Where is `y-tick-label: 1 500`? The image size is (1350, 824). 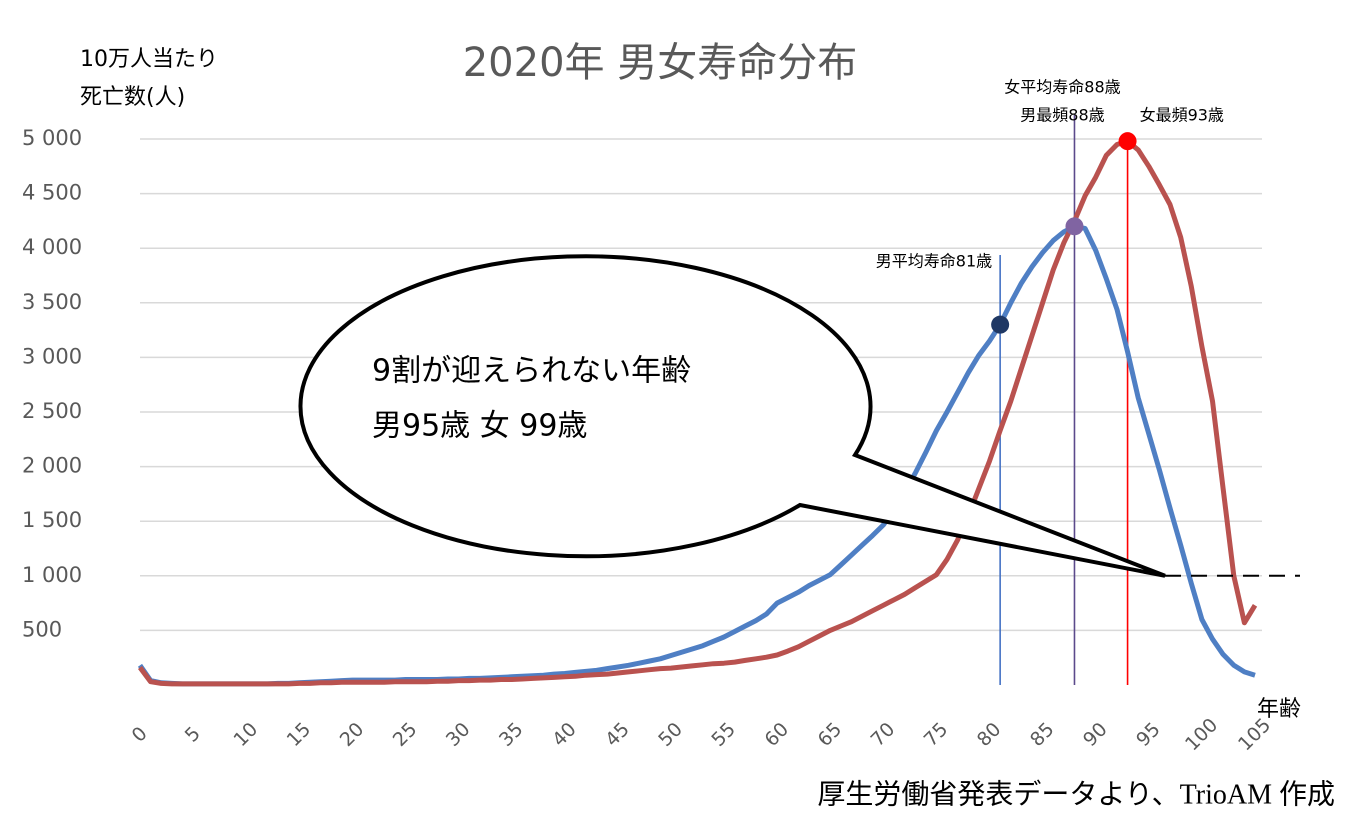
y-tick-label: 1 500 is located at coordinates (52, 520).